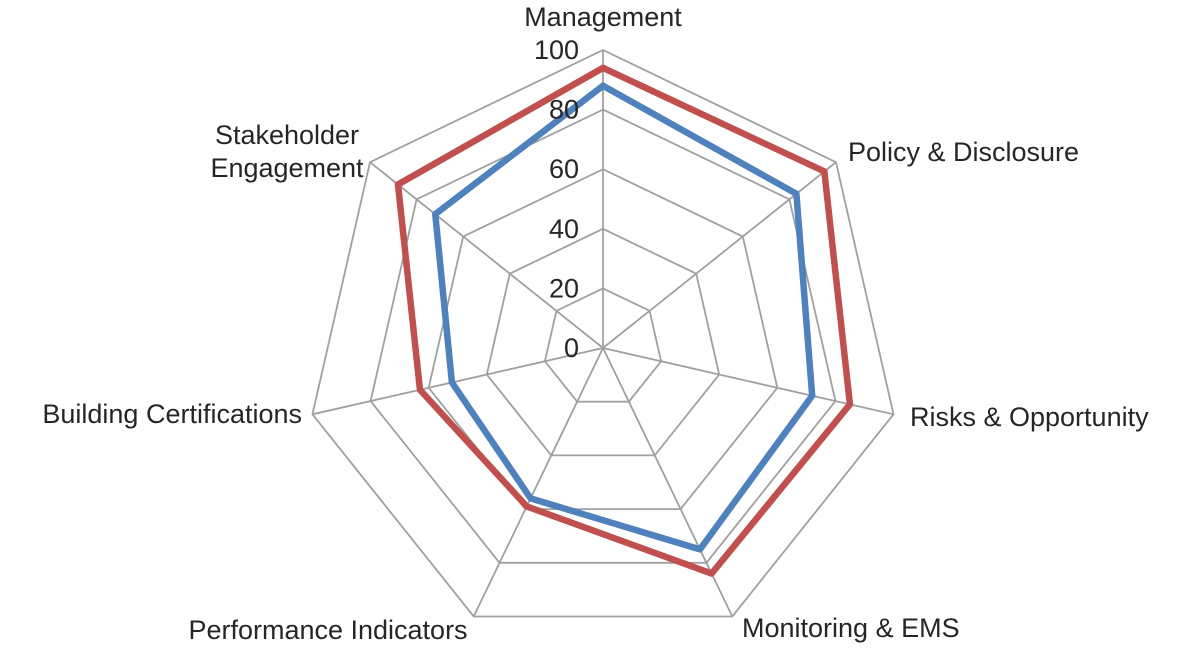  Describe the element at coordinates (564, 169) in the screenshot. I see `tick-label-60: 60` at that location.